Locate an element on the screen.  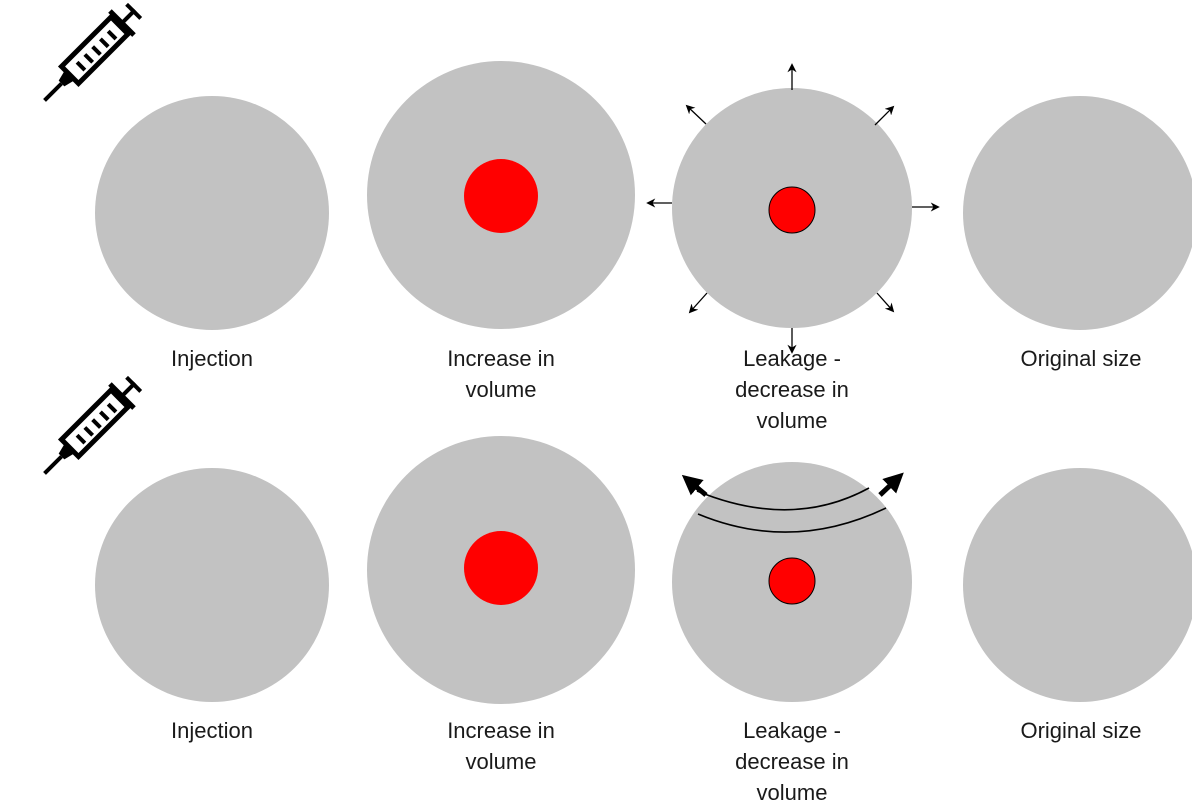
leak-arc-inner is located at coordinates (792, 520).